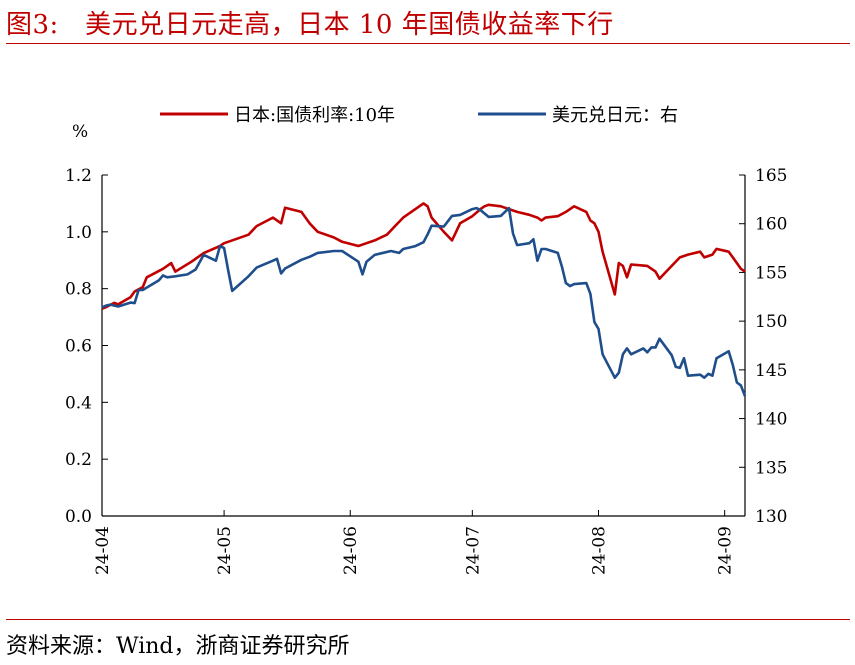 The height and width of the screenshot is (665, 855). I want to click on right-y-tick-label: 155, so click(771, 273).